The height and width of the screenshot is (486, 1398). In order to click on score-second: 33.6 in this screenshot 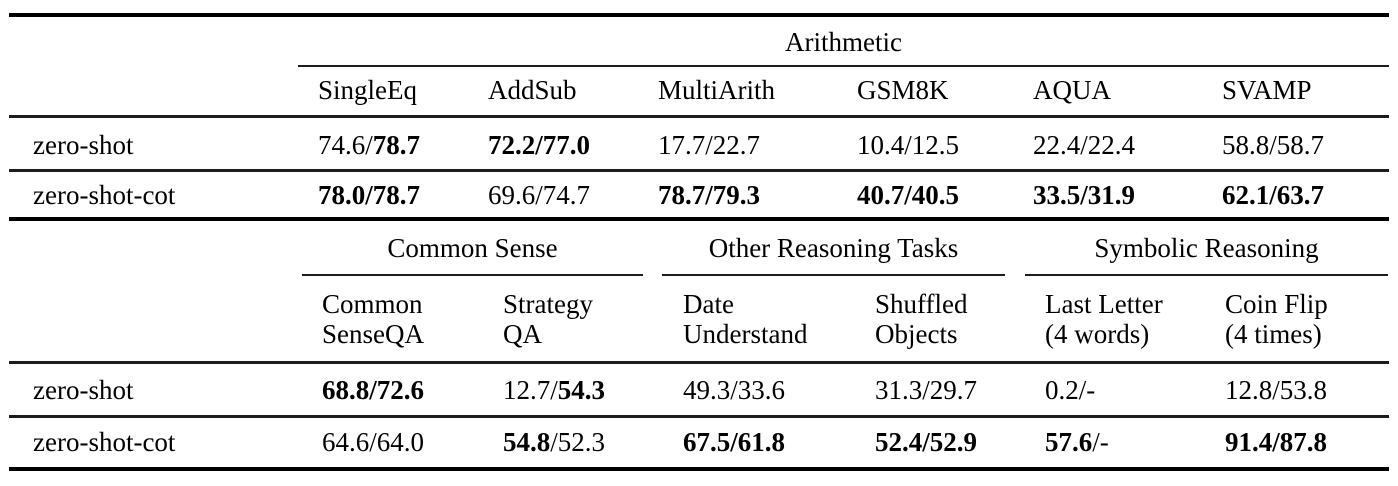, I will do `click(761, 390)`.